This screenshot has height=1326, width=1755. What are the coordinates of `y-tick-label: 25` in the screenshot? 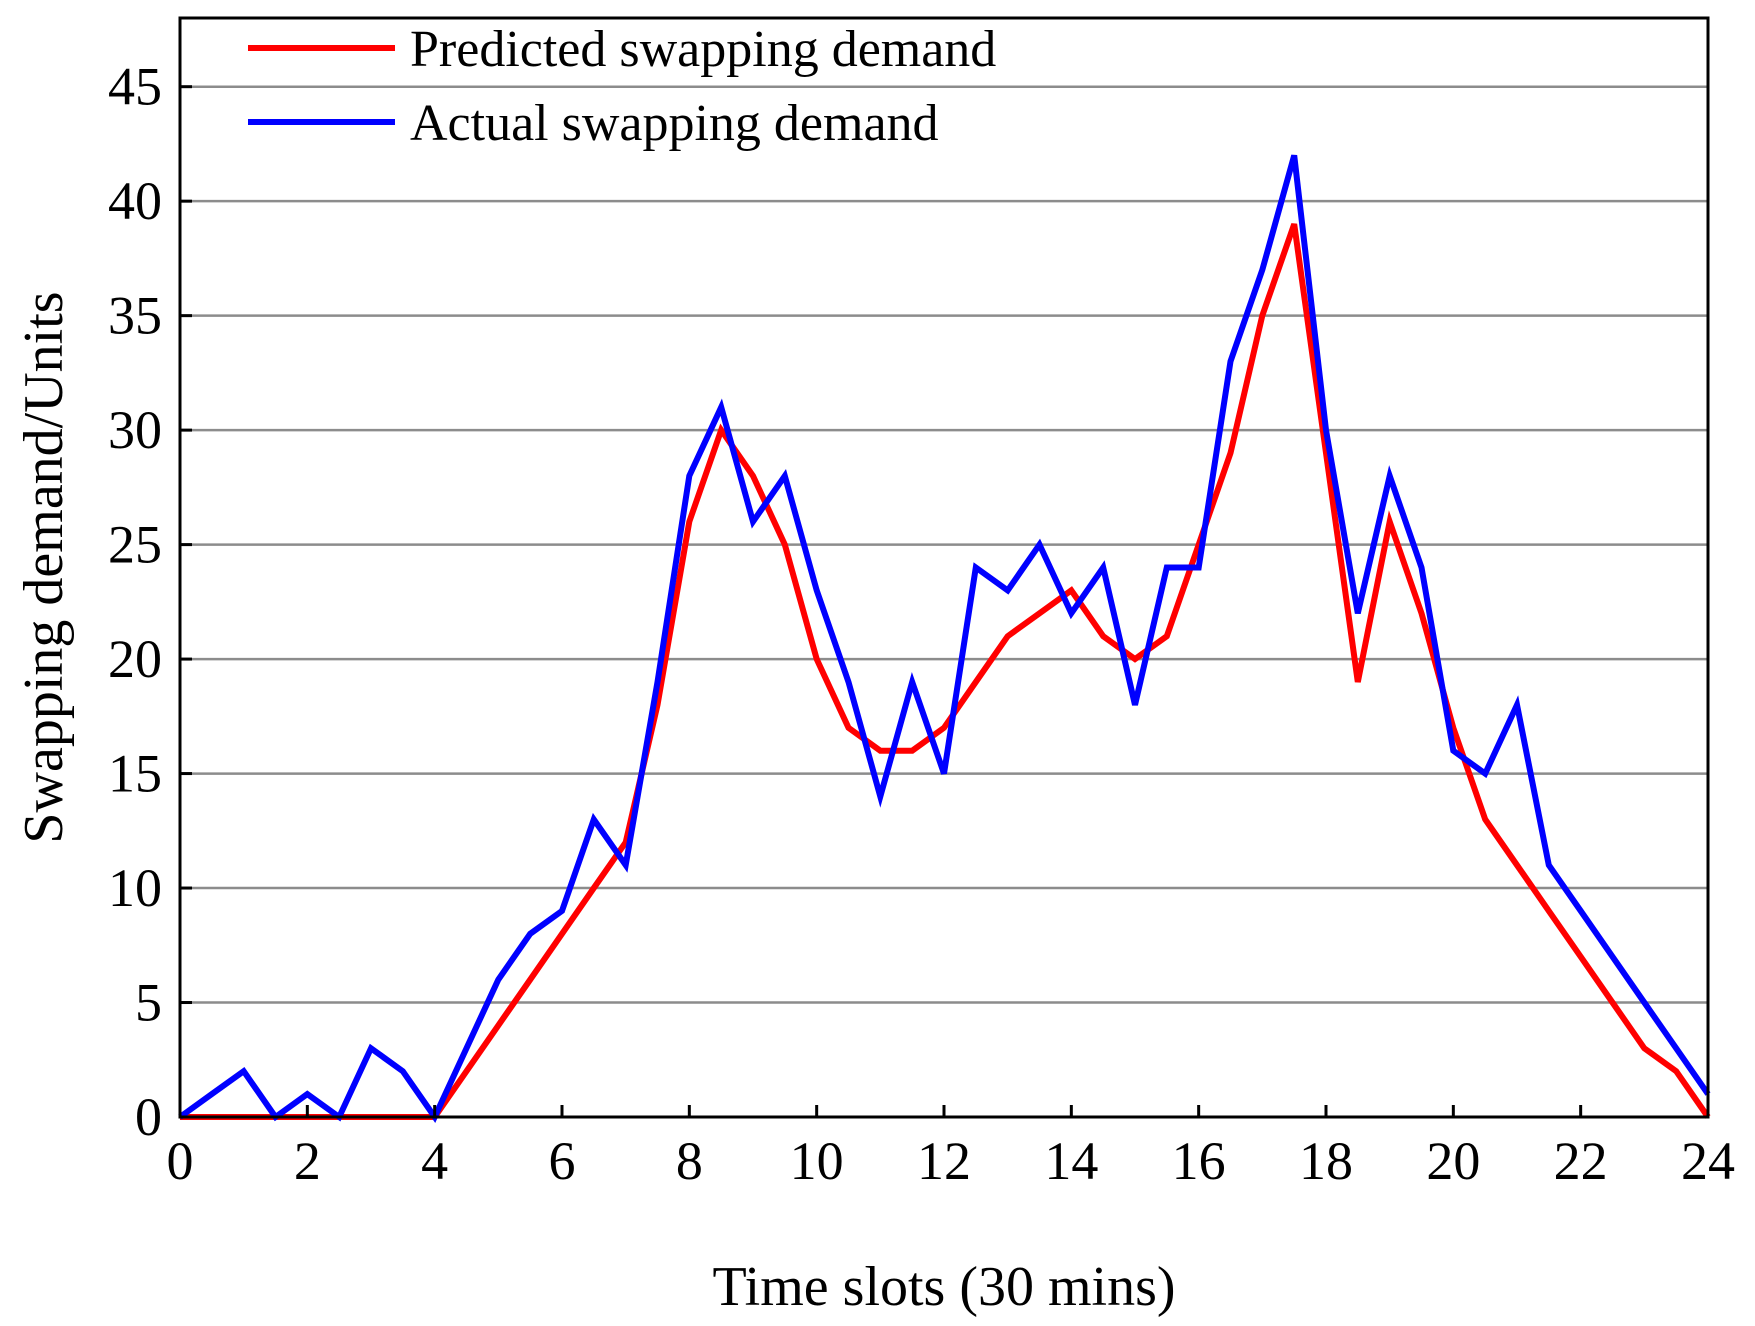 It's located at (135, 545).